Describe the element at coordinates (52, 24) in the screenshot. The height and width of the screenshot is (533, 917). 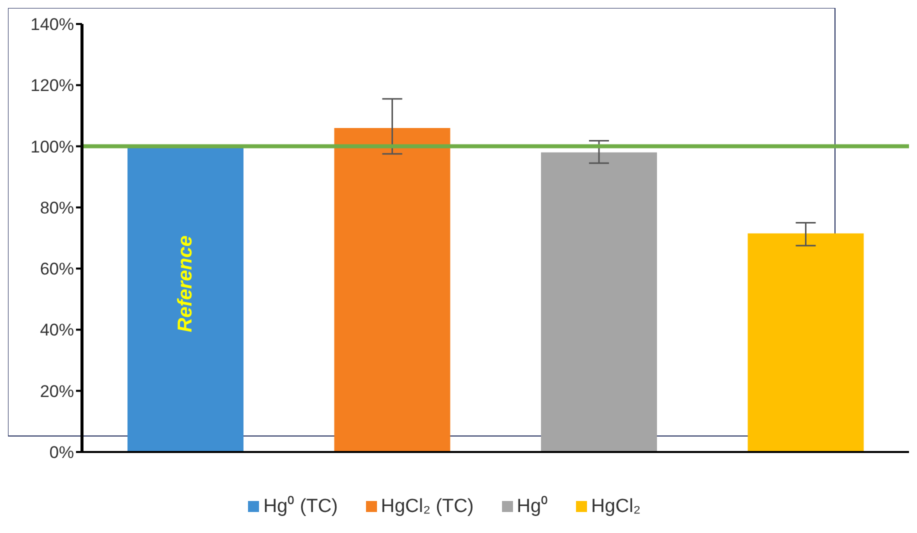
I see `y-tick-label: 140%` at that location.